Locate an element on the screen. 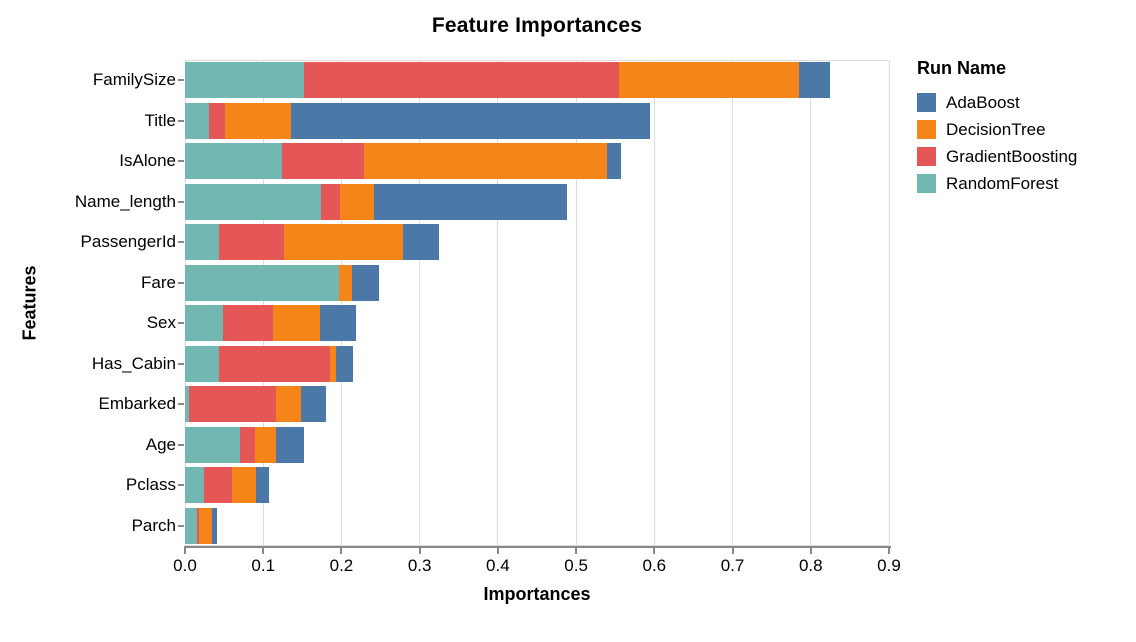 This screenshot has height=642, width=1136. bar-segment-Age-GradientBoosting is located at coordinates (247, 444).